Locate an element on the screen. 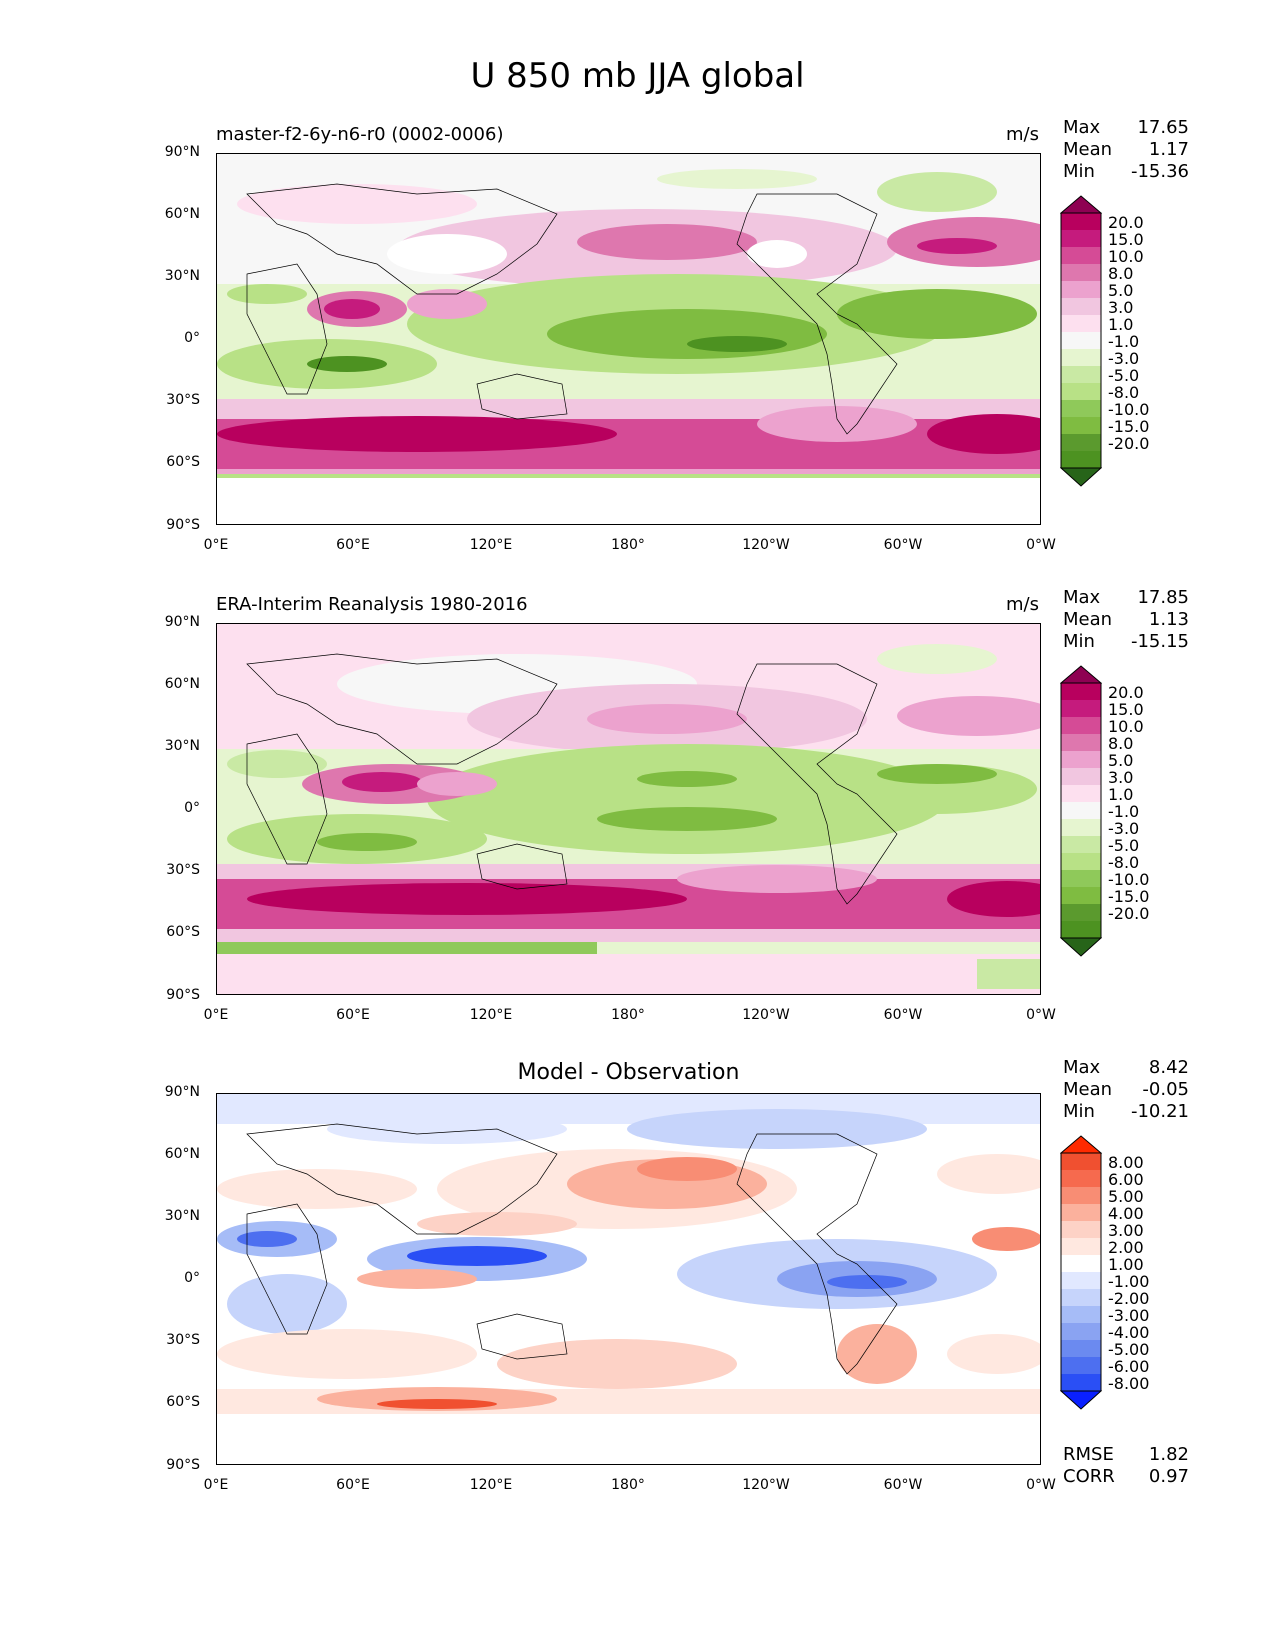  stat-max: 17.65 is located at coordinates (1163, 127).